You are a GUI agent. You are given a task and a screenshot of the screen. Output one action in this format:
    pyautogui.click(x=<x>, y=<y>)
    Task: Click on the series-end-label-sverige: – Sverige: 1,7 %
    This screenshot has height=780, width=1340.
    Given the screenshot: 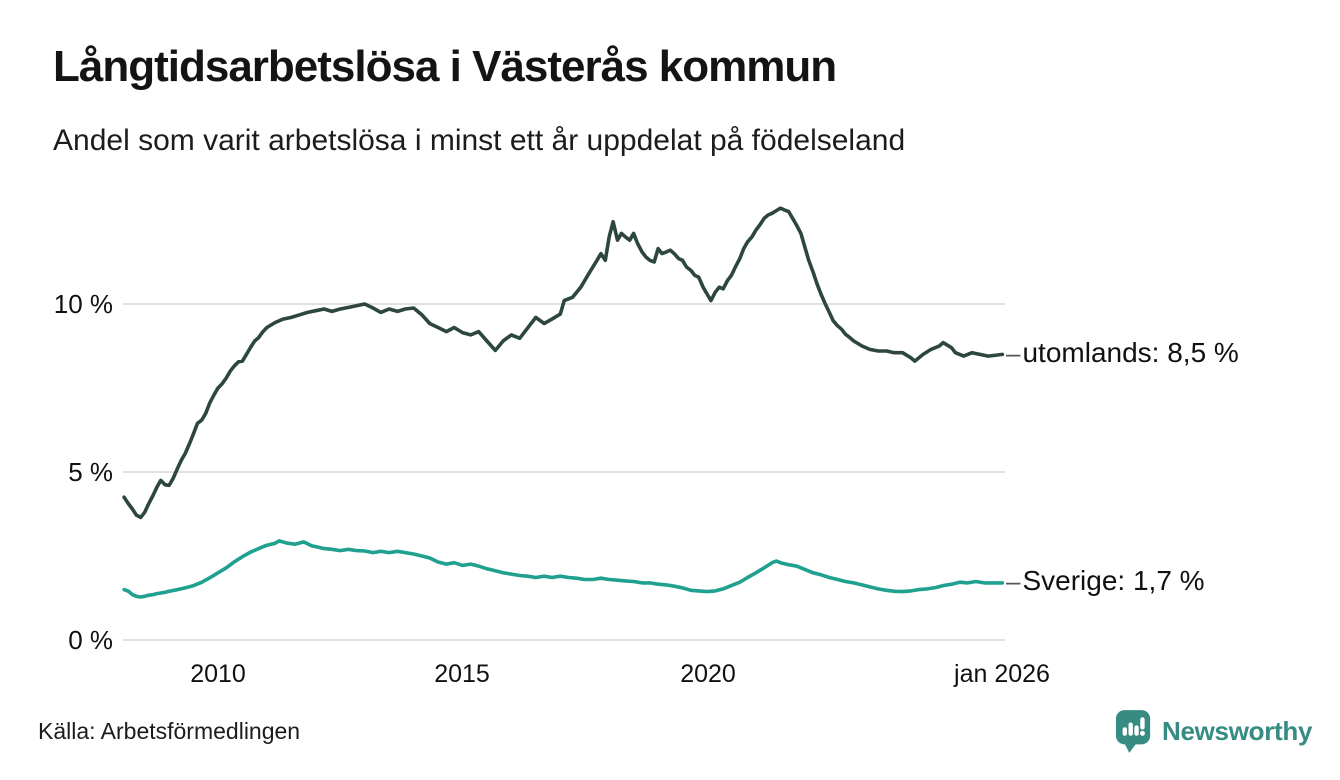 What is the action you would take?
    pyautogui.click(x=1105, y=581)
    